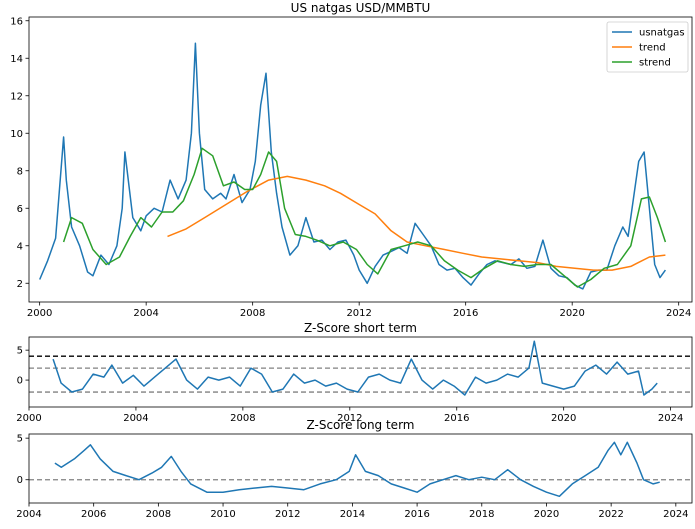  I want to click on zscore-long-x-tick-label: 2020, so click(546, 514).